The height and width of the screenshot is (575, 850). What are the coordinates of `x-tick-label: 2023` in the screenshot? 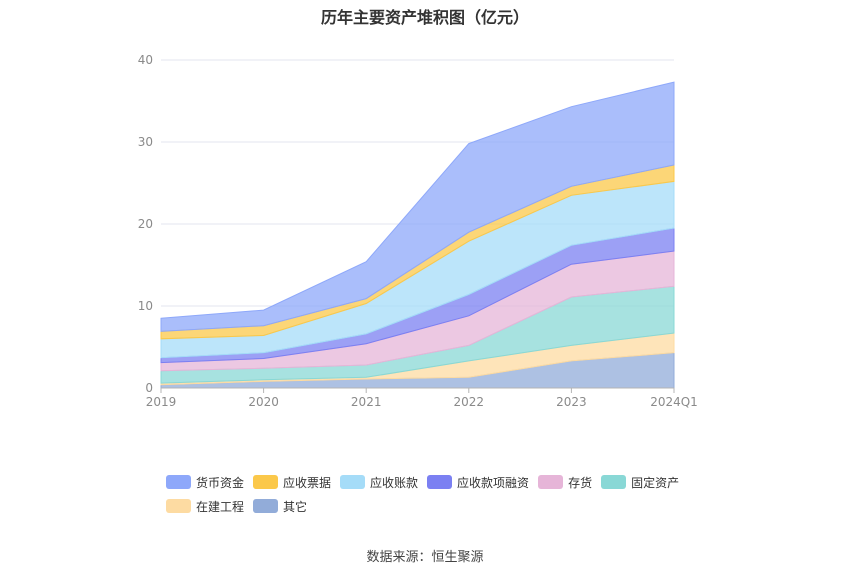 It's located at (571, 402).